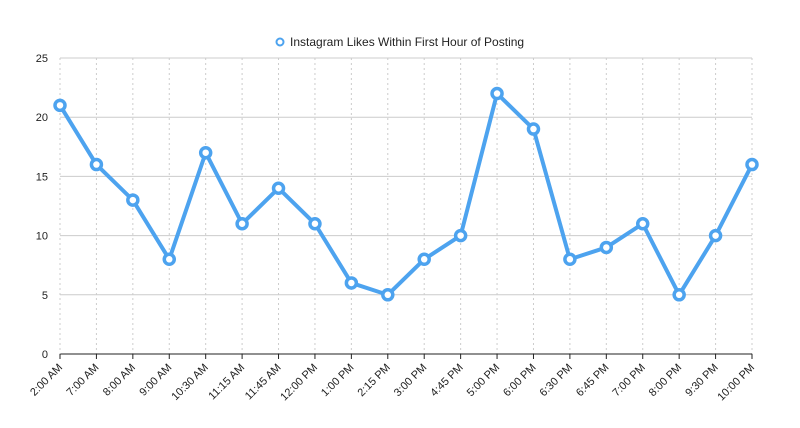 The height and width of the screenshot is (428, 800). Describe the element at coordinates (519, 380) in the screenshot. I see `x-tick-label: 6:00 PM` at that location.